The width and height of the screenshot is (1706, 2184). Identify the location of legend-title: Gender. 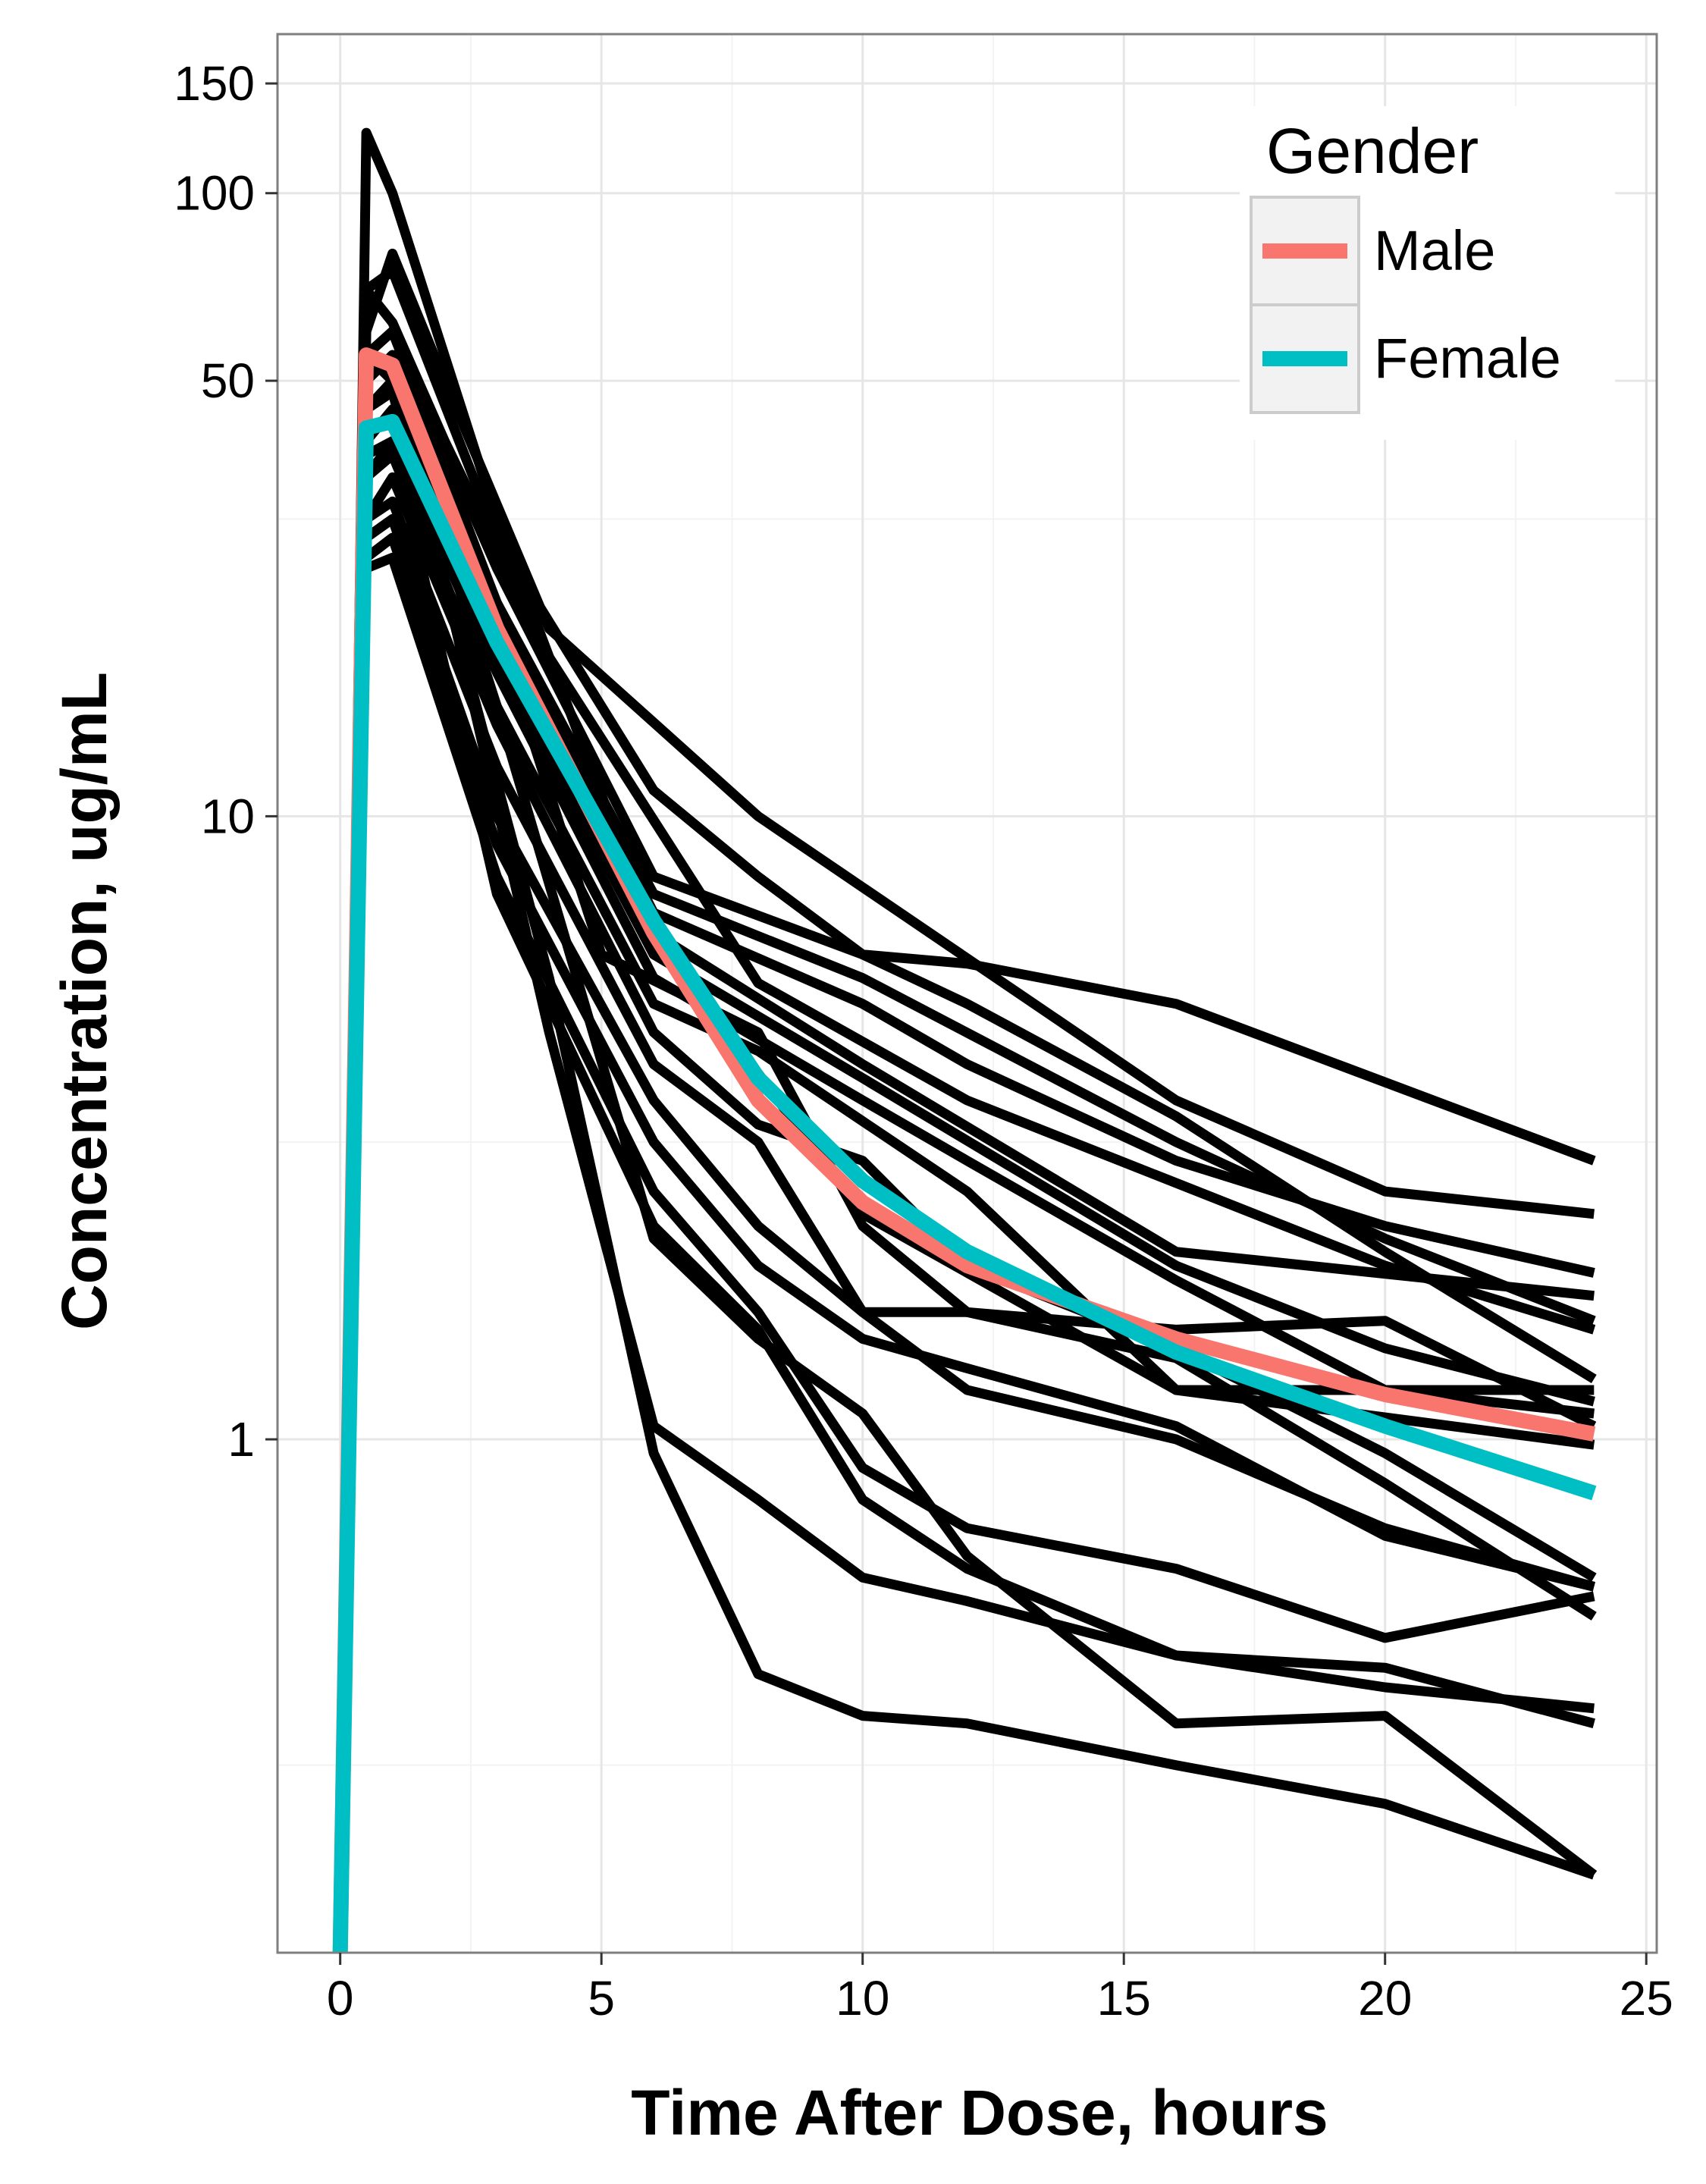
(1373, 151).